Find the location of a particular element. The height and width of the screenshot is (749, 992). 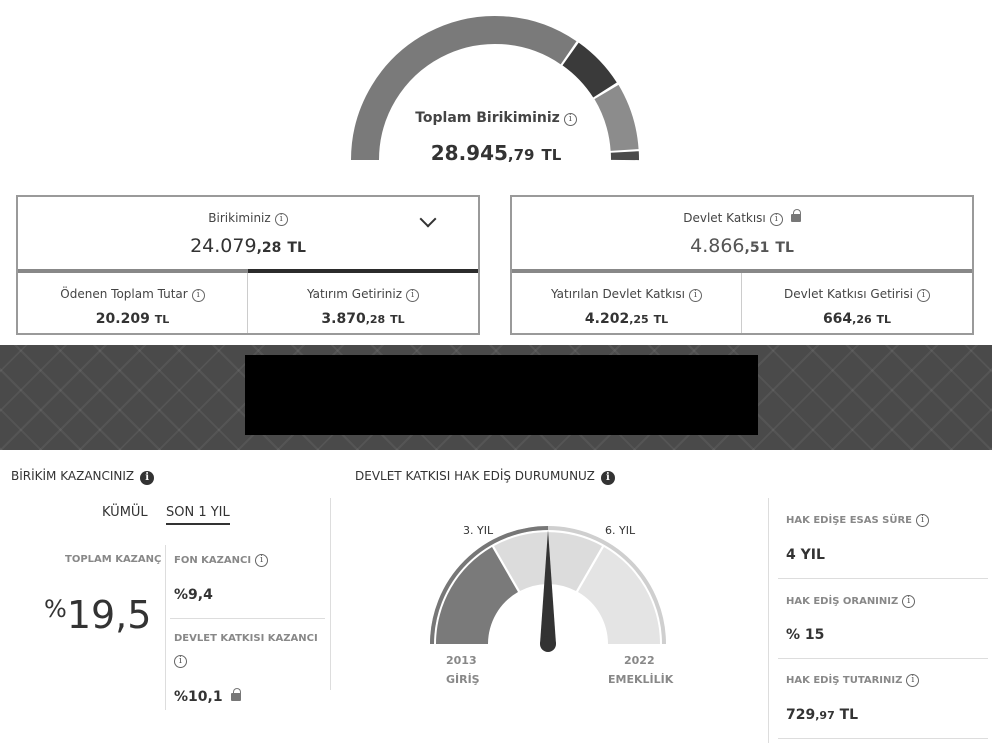

state-contribution-header: Devlet Katkısı i 4.866,51 TL is located at coordinates (742, 233).